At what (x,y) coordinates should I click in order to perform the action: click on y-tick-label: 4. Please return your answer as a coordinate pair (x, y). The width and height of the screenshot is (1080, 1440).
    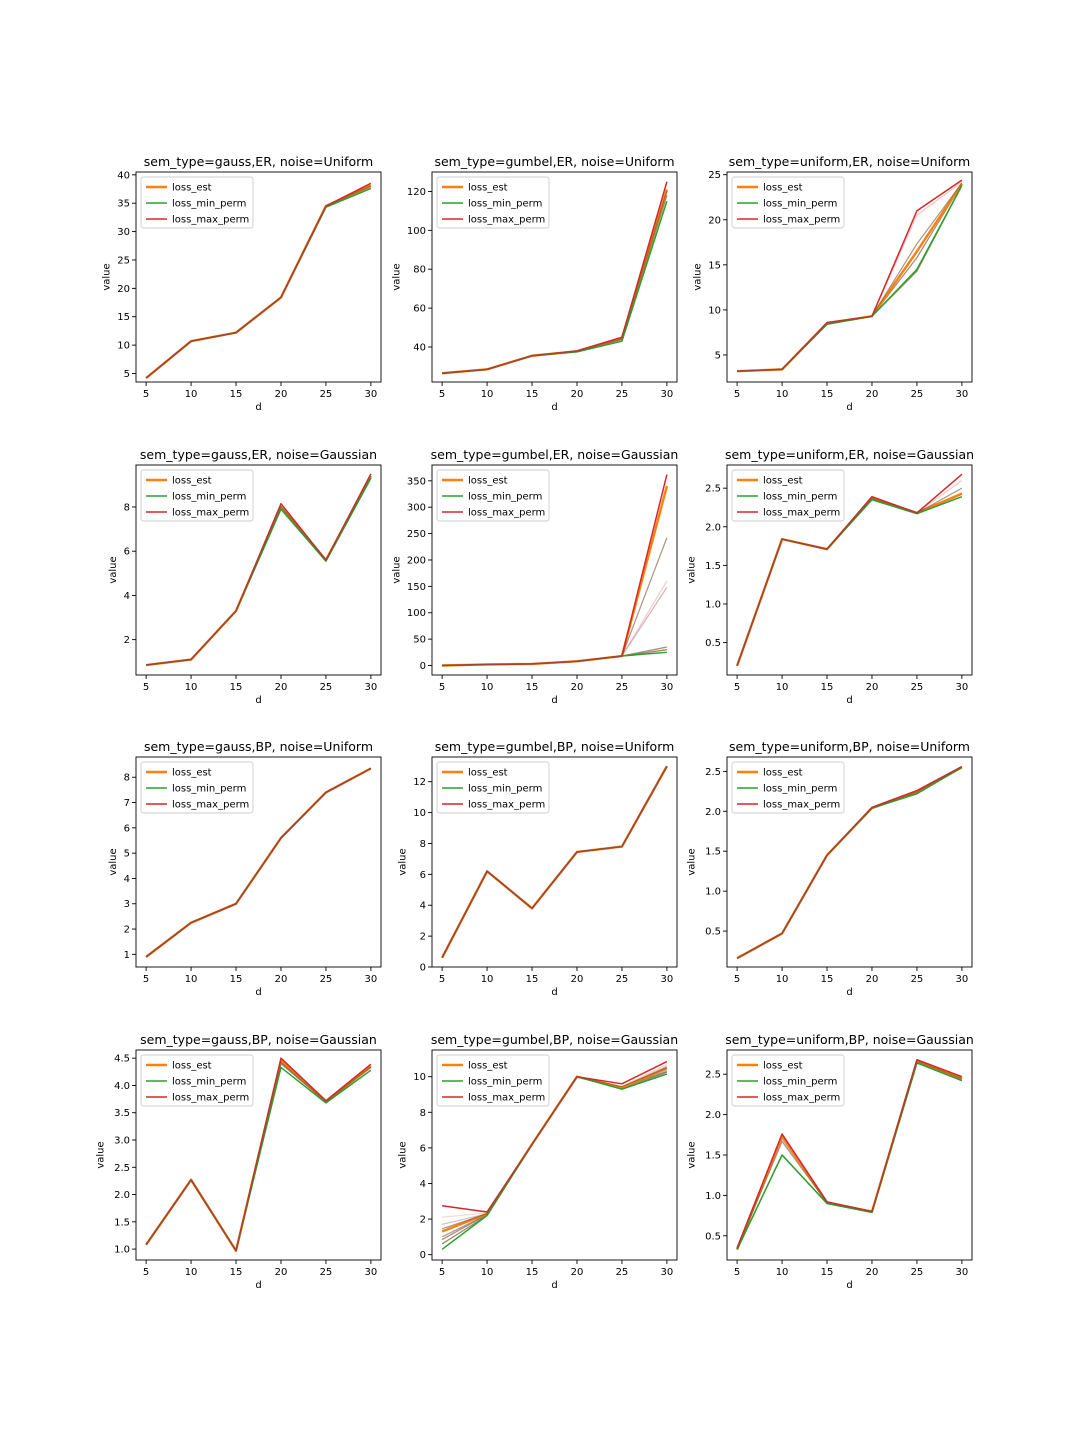
    Looking at the image, I should click on (423, 1184).